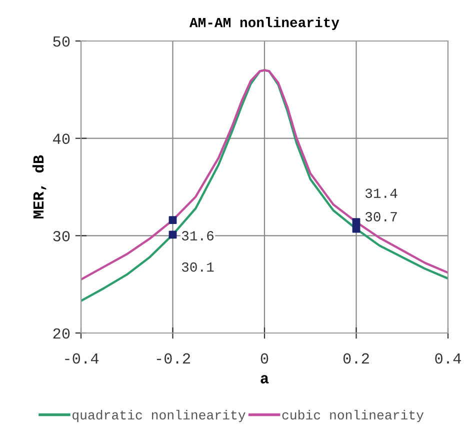  Describe the element at coordinates (61, 41) in the screenshot. I see `y-tick-label: 50` at that location.